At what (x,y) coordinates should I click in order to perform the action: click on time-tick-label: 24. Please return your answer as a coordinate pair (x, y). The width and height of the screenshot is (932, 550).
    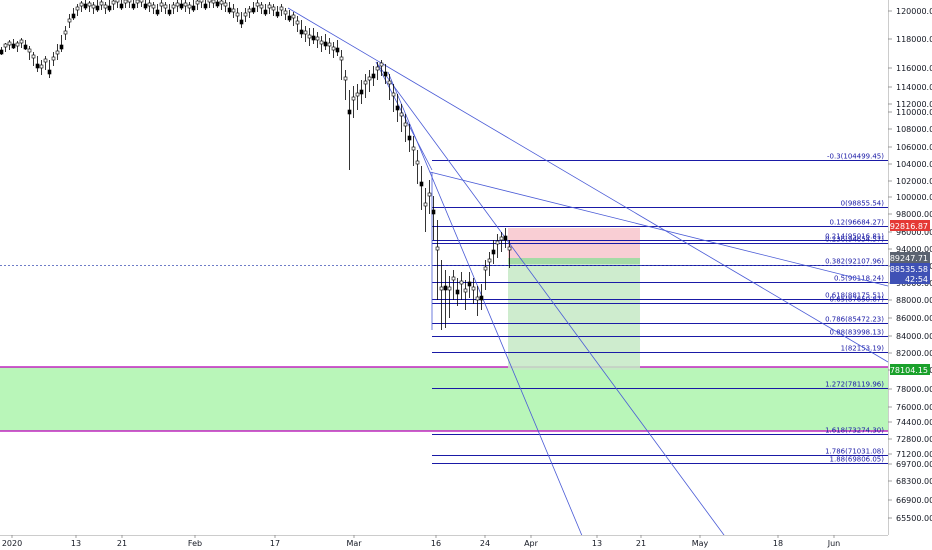
    Looking at the image, I should click on (485, 543).